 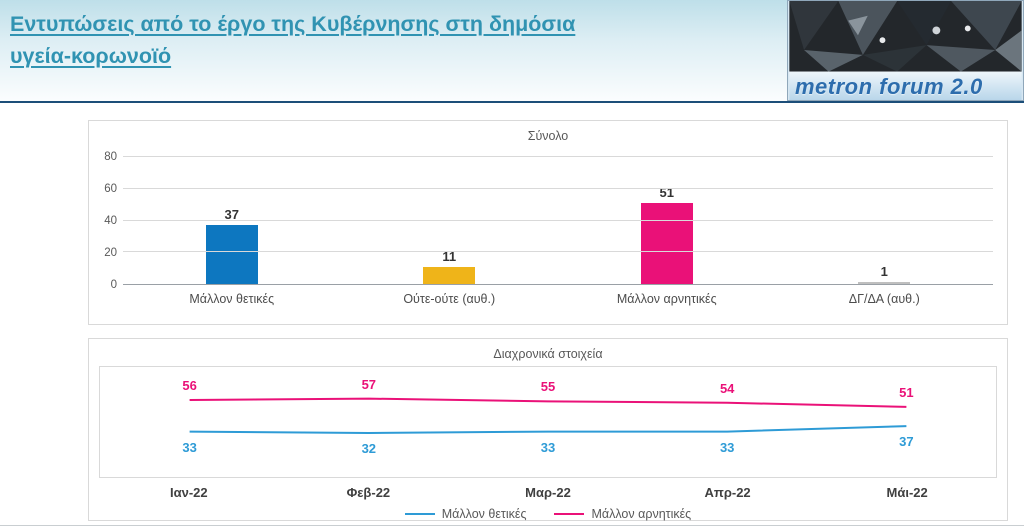 I want to click on logo-mosaic-image, so click(x=905, y=50).